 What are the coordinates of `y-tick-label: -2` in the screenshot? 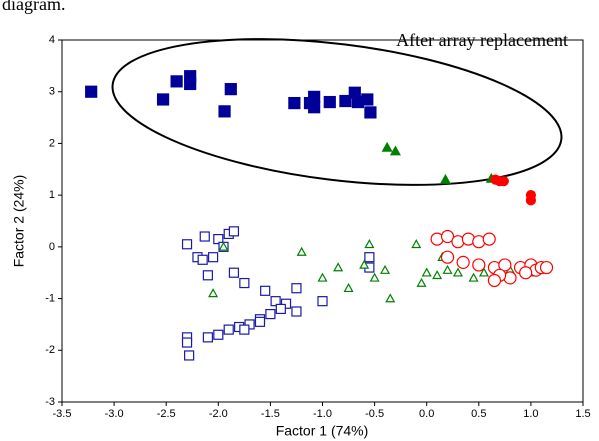 It's located at (50, 350).